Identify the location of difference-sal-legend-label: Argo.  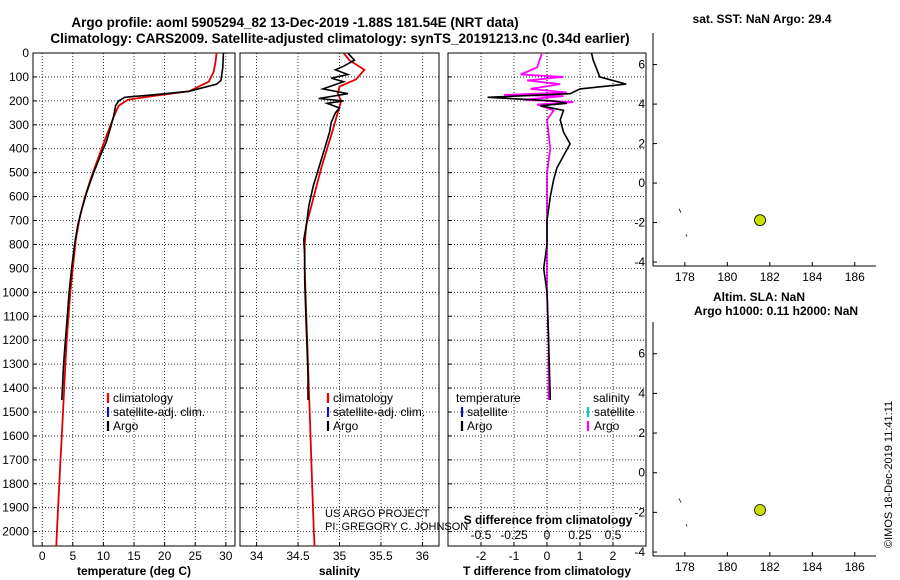
(607, 426).